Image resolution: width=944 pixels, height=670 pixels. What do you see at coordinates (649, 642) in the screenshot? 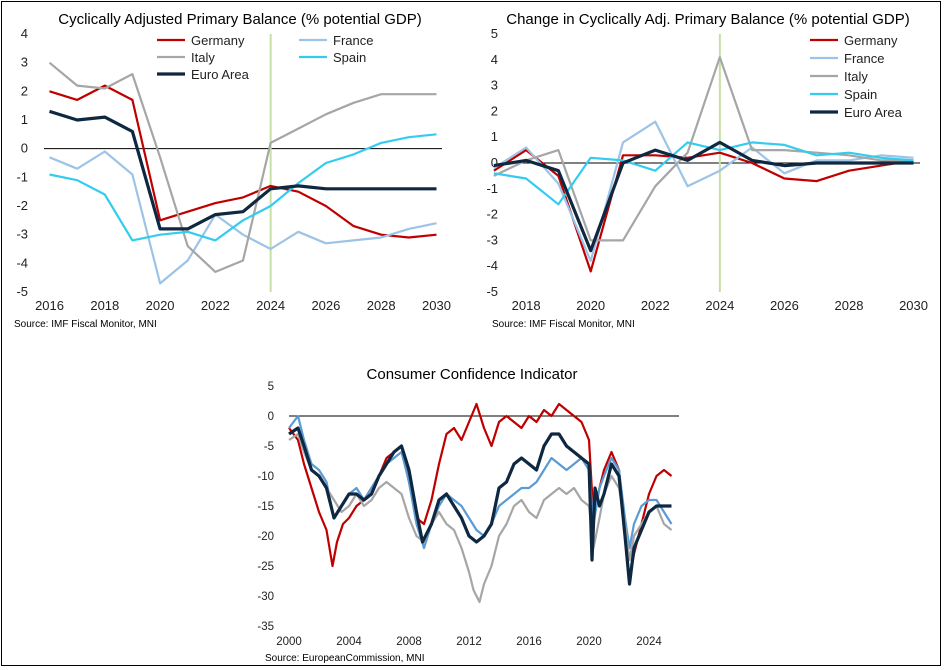
I see `chart3-xtick-label: 2024` at bounding box center [649, 642].